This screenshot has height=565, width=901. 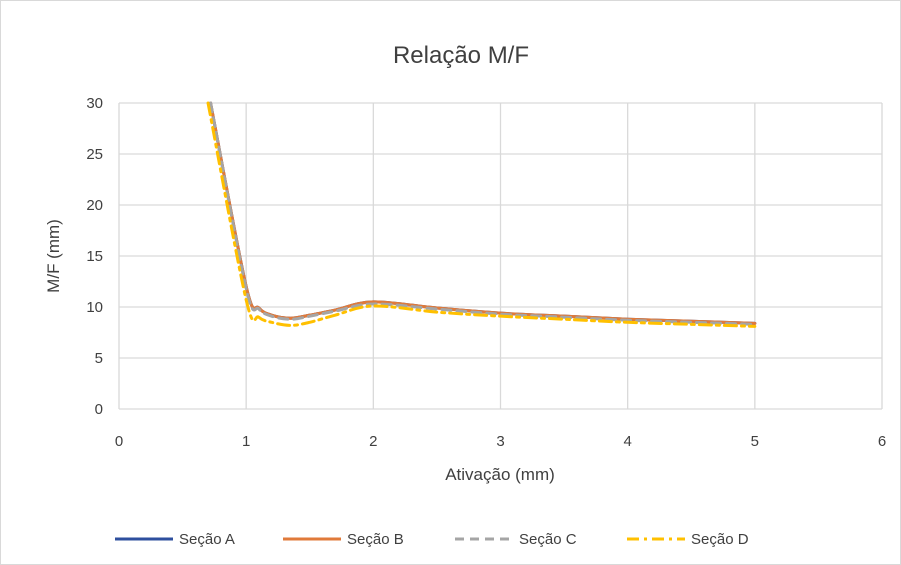 What do you see at coordinates (99, 358) in the screenshot?
I see `y-tick-label-1: 5` at bounding box center [99, 358].